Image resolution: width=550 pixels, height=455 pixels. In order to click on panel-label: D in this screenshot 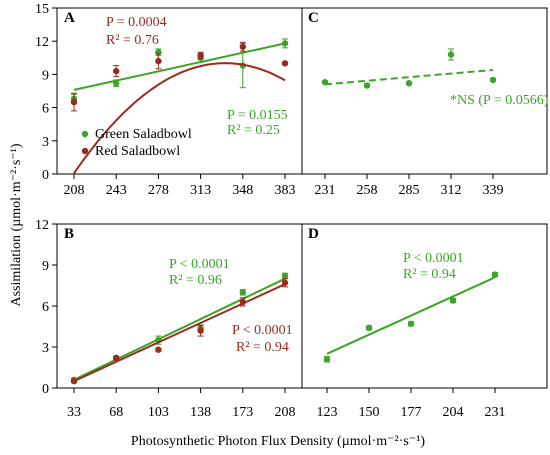, I will do `click(313, 234)`.